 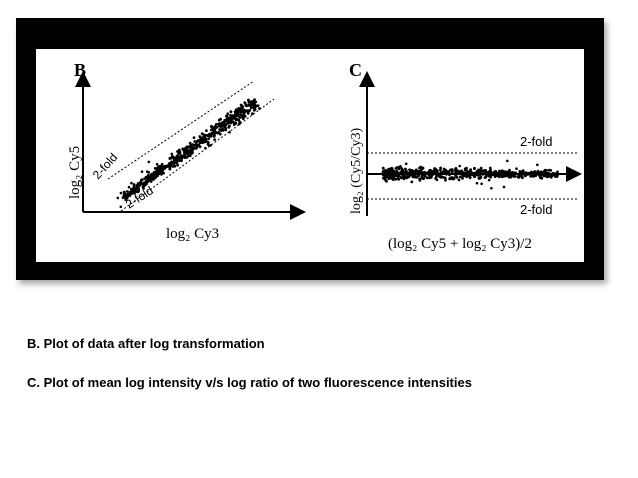 I want to click on panel-c-upper-fold-label: 2-fold, so click(x=536, y=141).